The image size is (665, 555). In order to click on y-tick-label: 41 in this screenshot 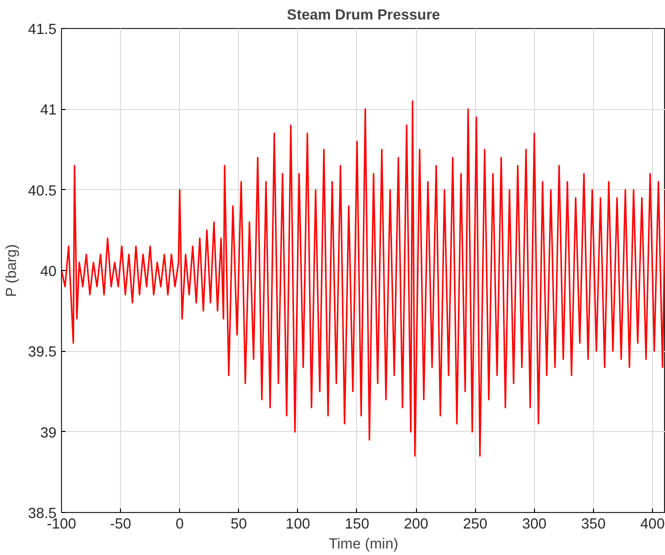, I will do `click(48, 110)`.